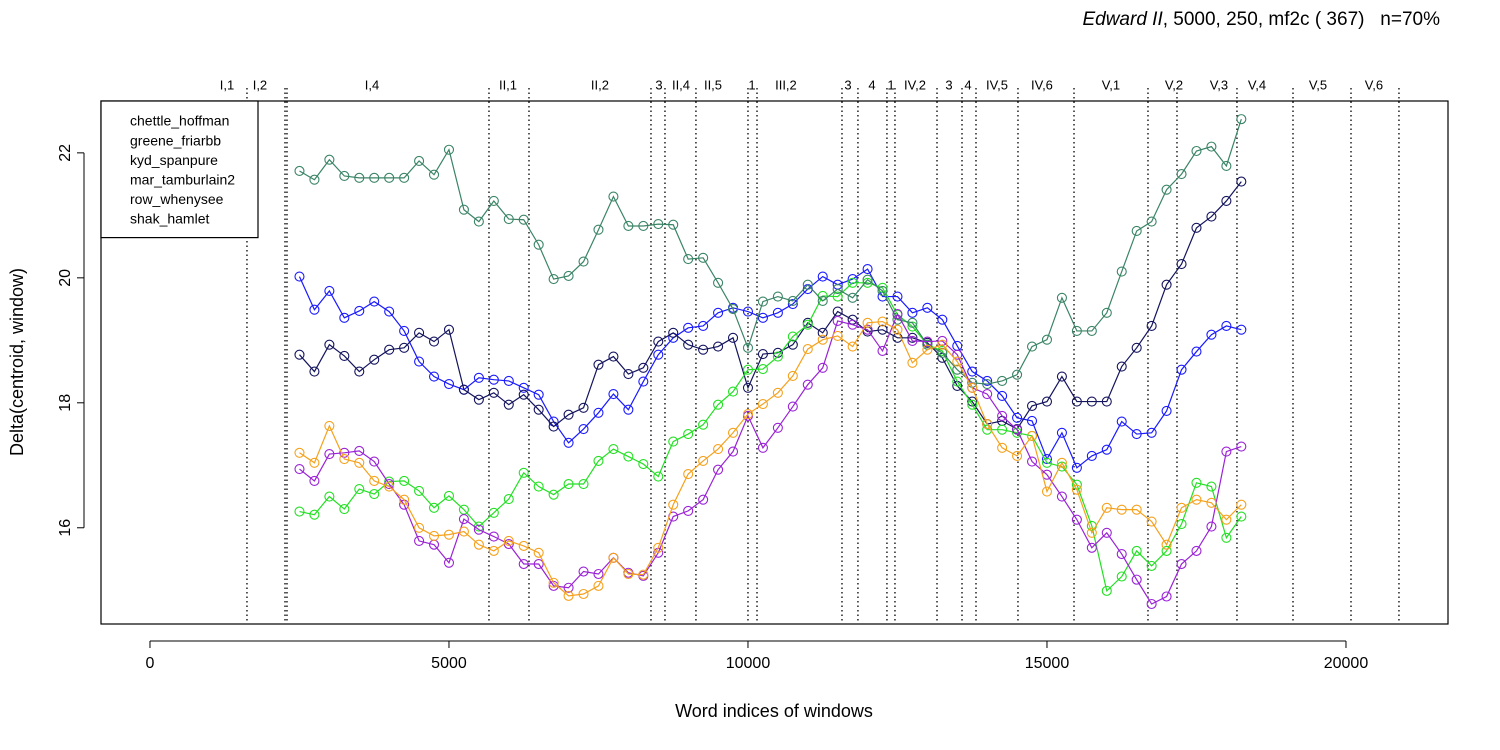 This screenshot has height=750, width=1500. I want to click on x-tick-label: 10000, so click(748, 663).